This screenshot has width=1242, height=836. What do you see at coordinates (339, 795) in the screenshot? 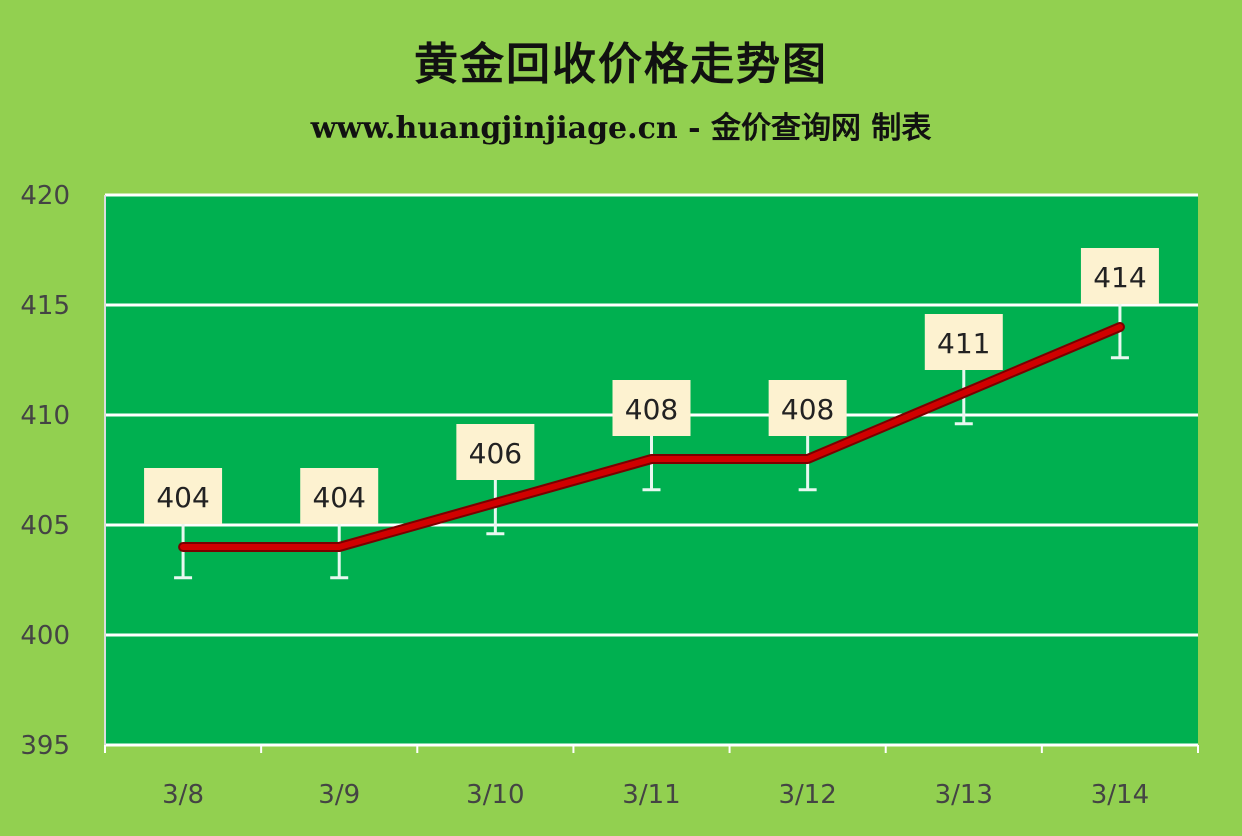
I see `x-tick-label: 3/9` at bounding box center [339, 795].